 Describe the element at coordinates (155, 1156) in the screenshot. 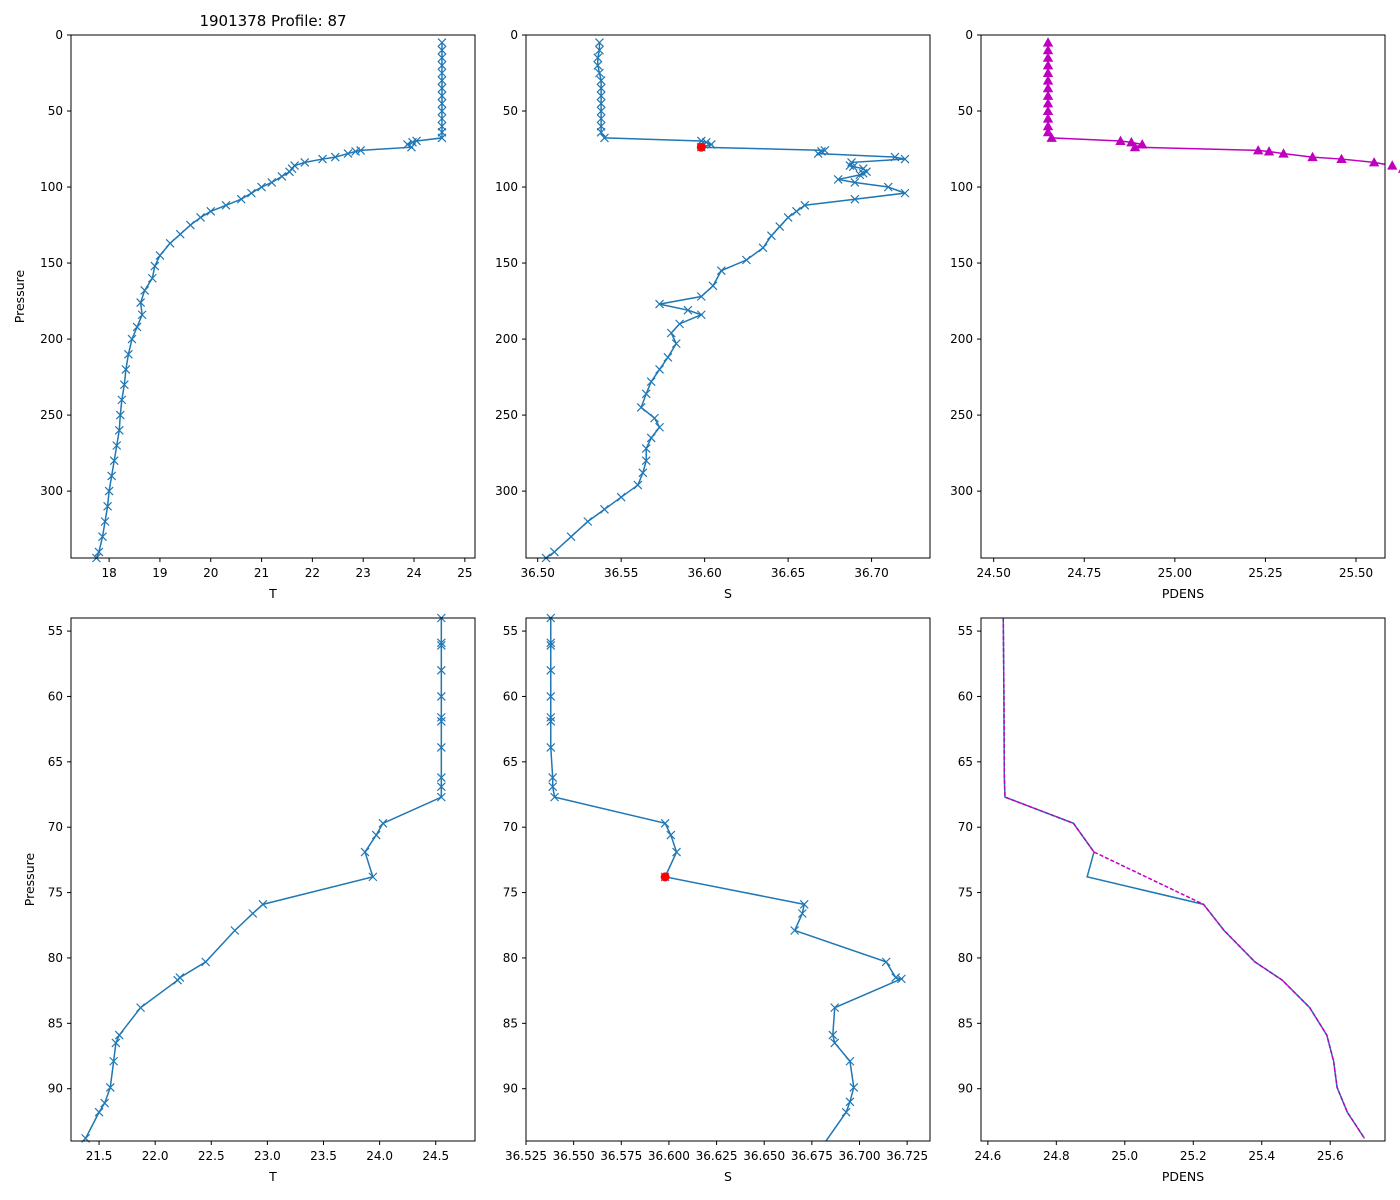

I see `x-tick-label: 22.0` at that location.